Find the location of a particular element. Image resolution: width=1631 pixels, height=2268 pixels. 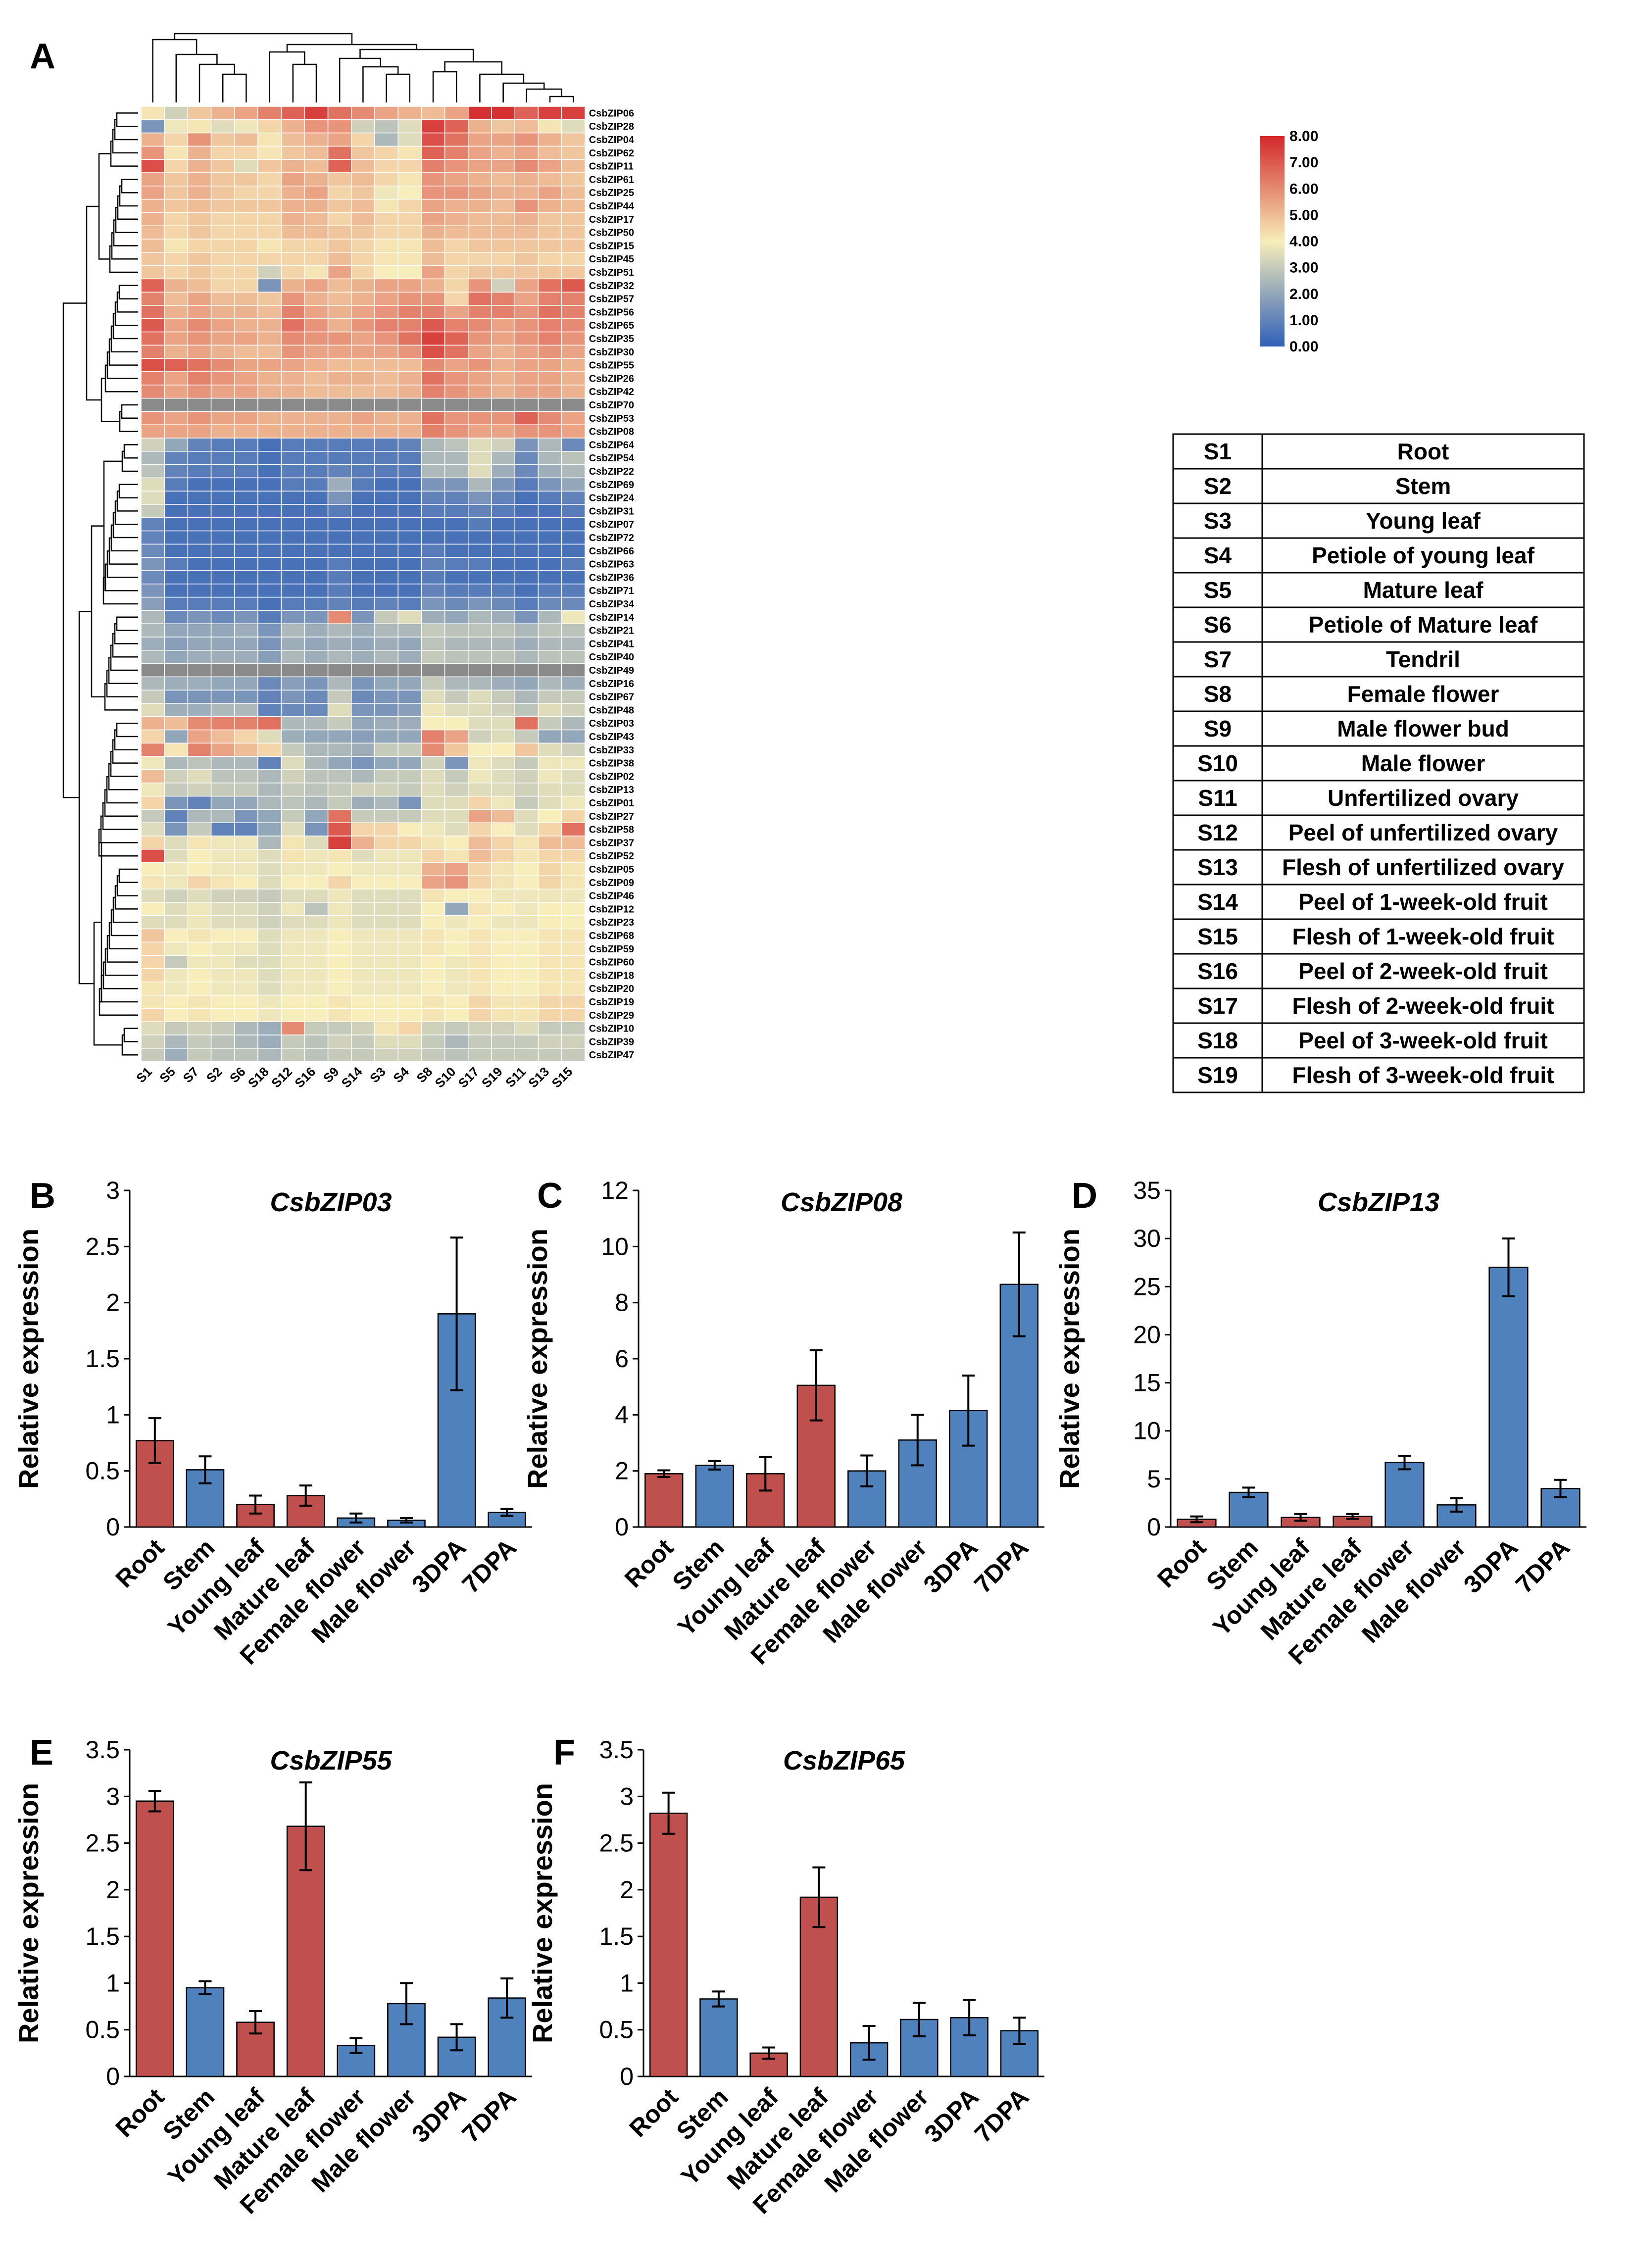

color-scale-tick-label: 1.00 is located at coordinates (1303, 320).